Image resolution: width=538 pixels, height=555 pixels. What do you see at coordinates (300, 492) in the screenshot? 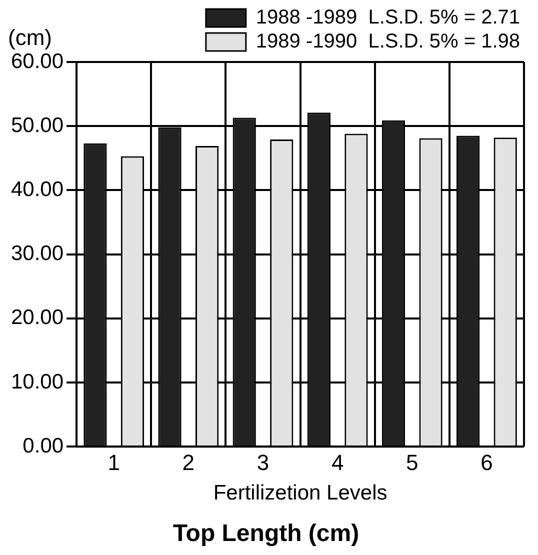
I see `x-axis-title: Fertilizetion Levels` at bounding box center [300, 492].